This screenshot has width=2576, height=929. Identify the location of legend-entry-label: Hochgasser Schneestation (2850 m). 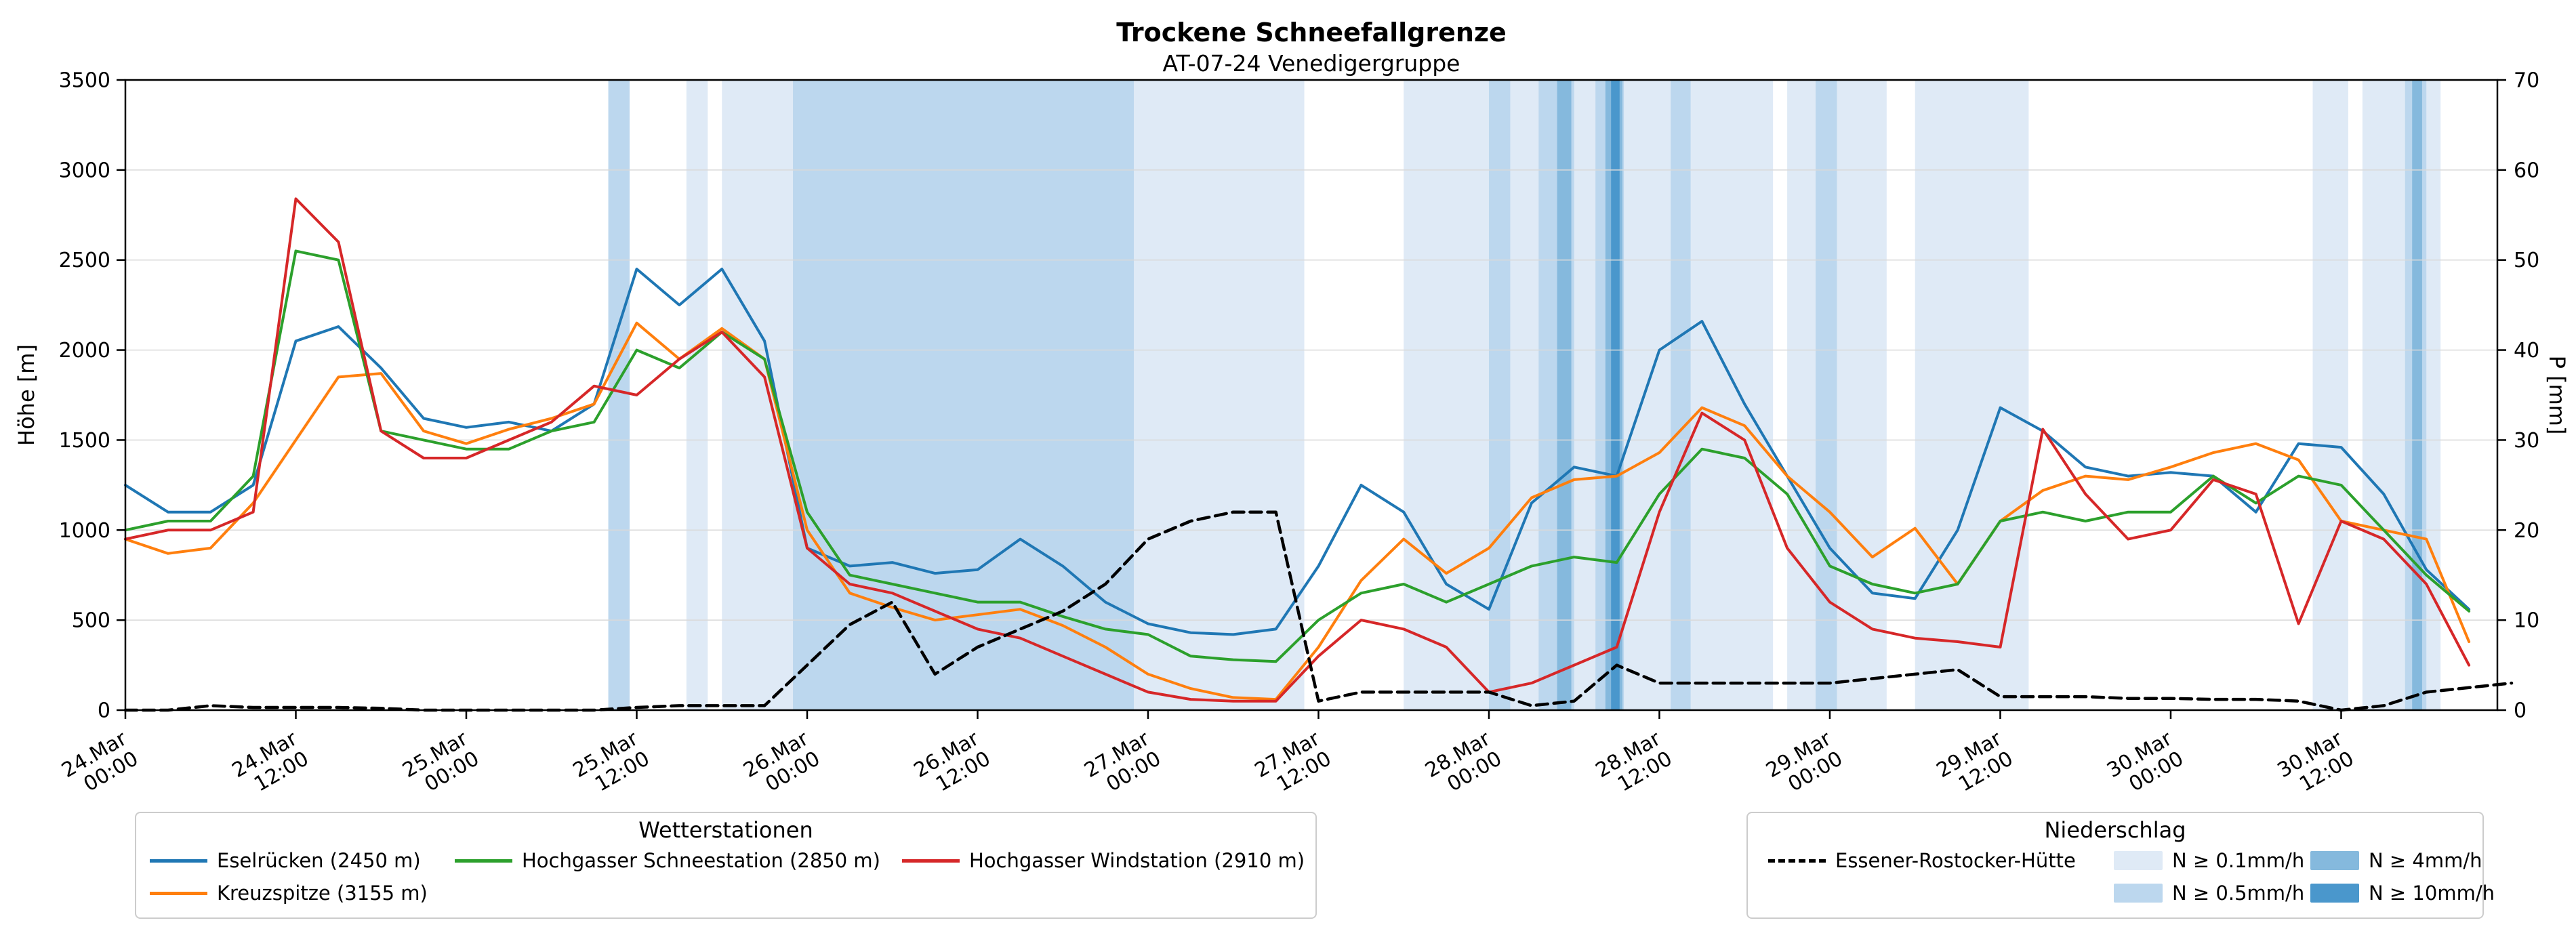
(701, 860).